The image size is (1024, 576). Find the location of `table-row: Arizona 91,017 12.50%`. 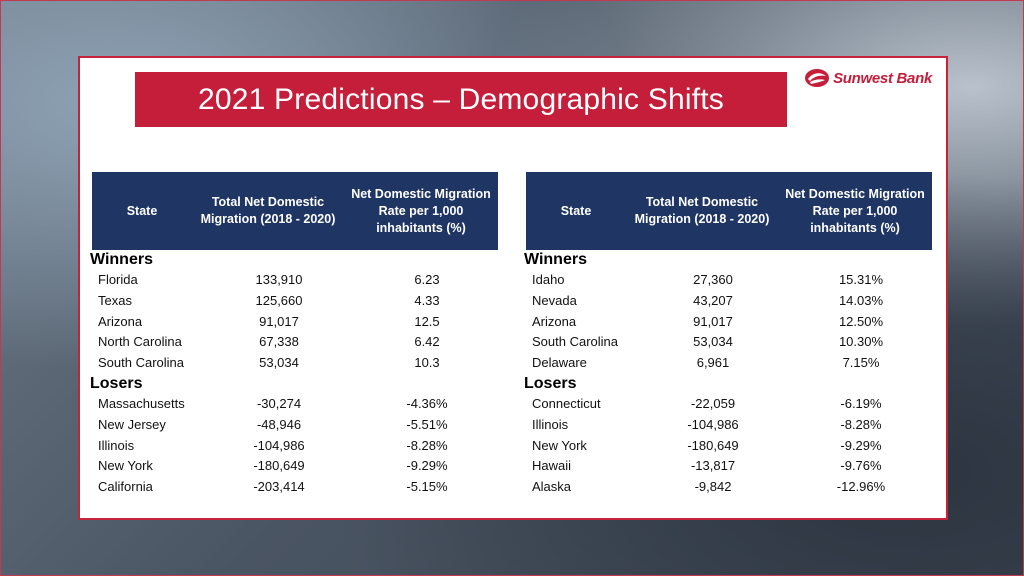

table-row: Arizona 91,017 12.50% is located at coordinates (732, 322).